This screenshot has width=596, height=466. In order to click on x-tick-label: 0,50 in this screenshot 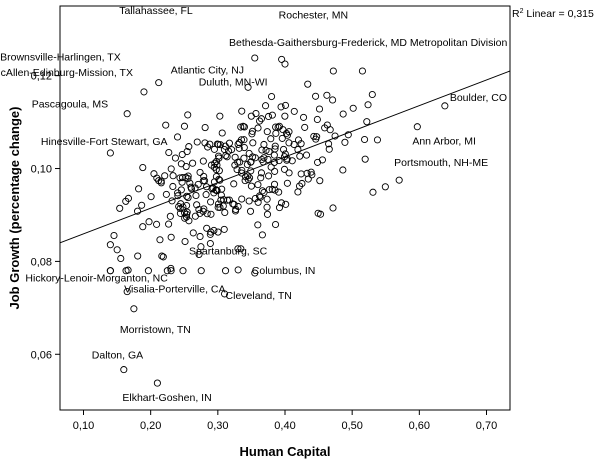, I will do `click(351, 426)`.